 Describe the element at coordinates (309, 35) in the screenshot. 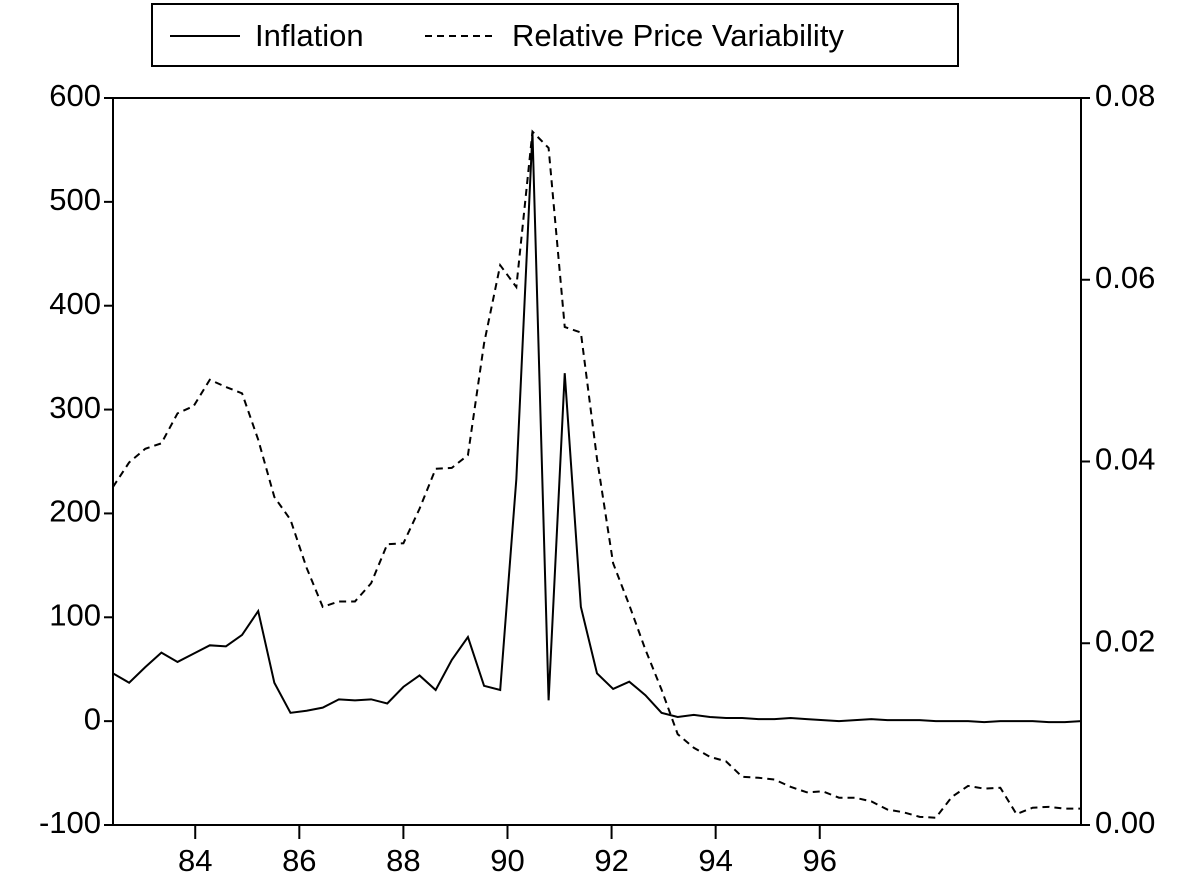

I see `legend-label: Inflation` at that location.